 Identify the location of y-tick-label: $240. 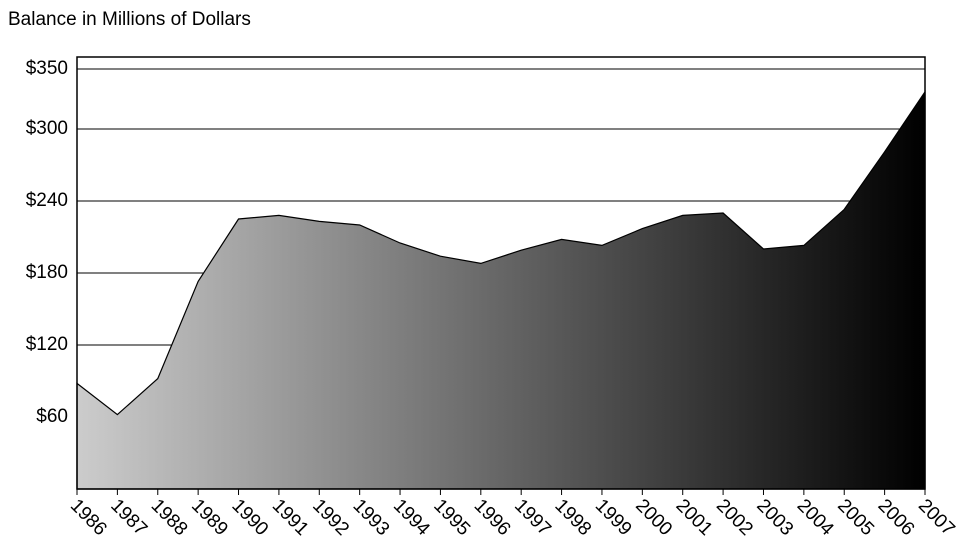
(47, 200).